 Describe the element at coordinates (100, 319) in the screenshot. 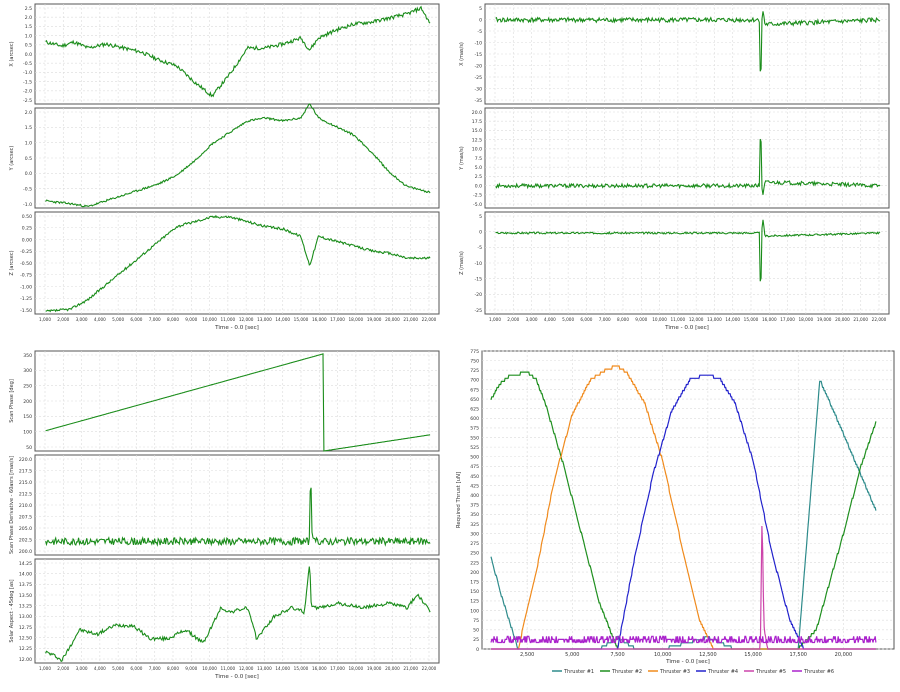

I see `x-tick-label: 4,000` at that location.